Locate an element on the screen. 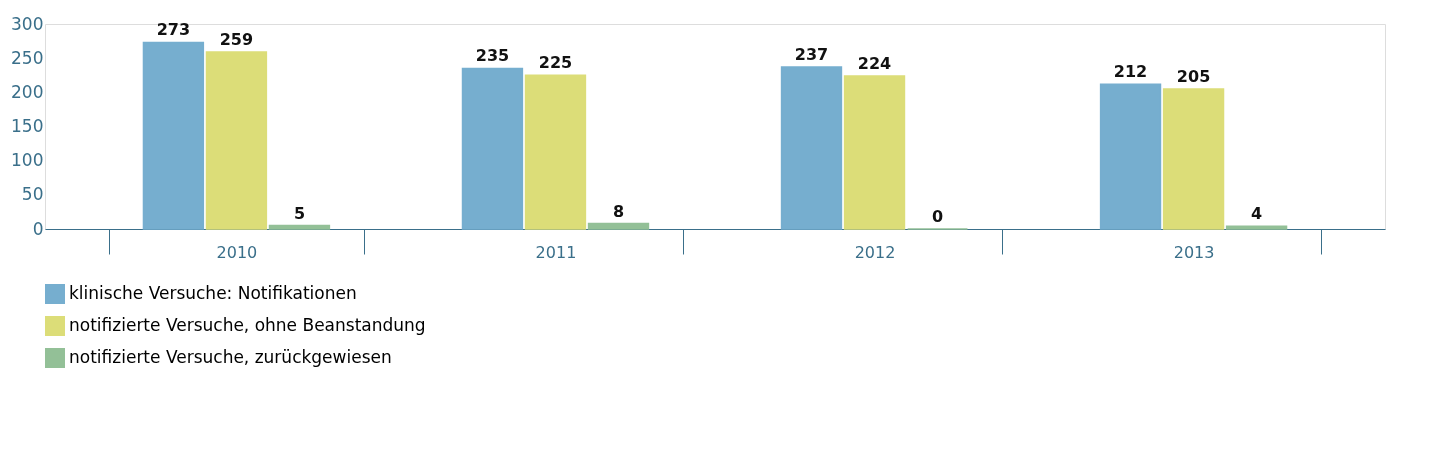  data-label: 8 is located at coordinates (618, 211).